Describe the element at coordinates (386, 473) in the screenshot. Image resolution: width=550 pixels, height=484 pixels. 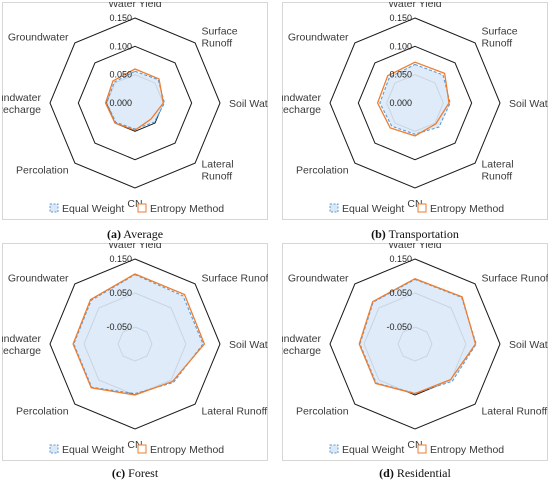
I see `caption-letter-d: (d)` at that location.